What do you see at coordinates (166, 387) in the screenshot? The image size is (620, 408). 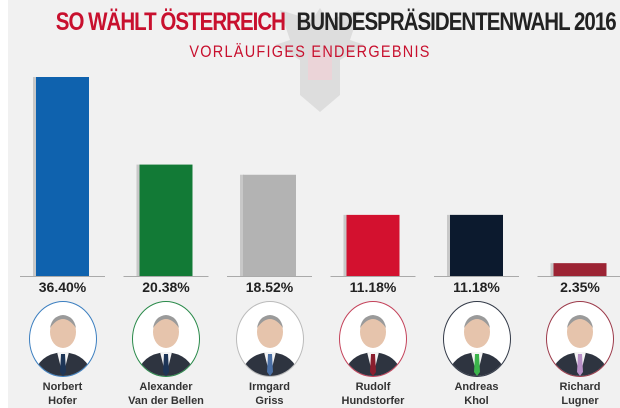 I see `first-name: Alexander` at bounding box center [166, 387].